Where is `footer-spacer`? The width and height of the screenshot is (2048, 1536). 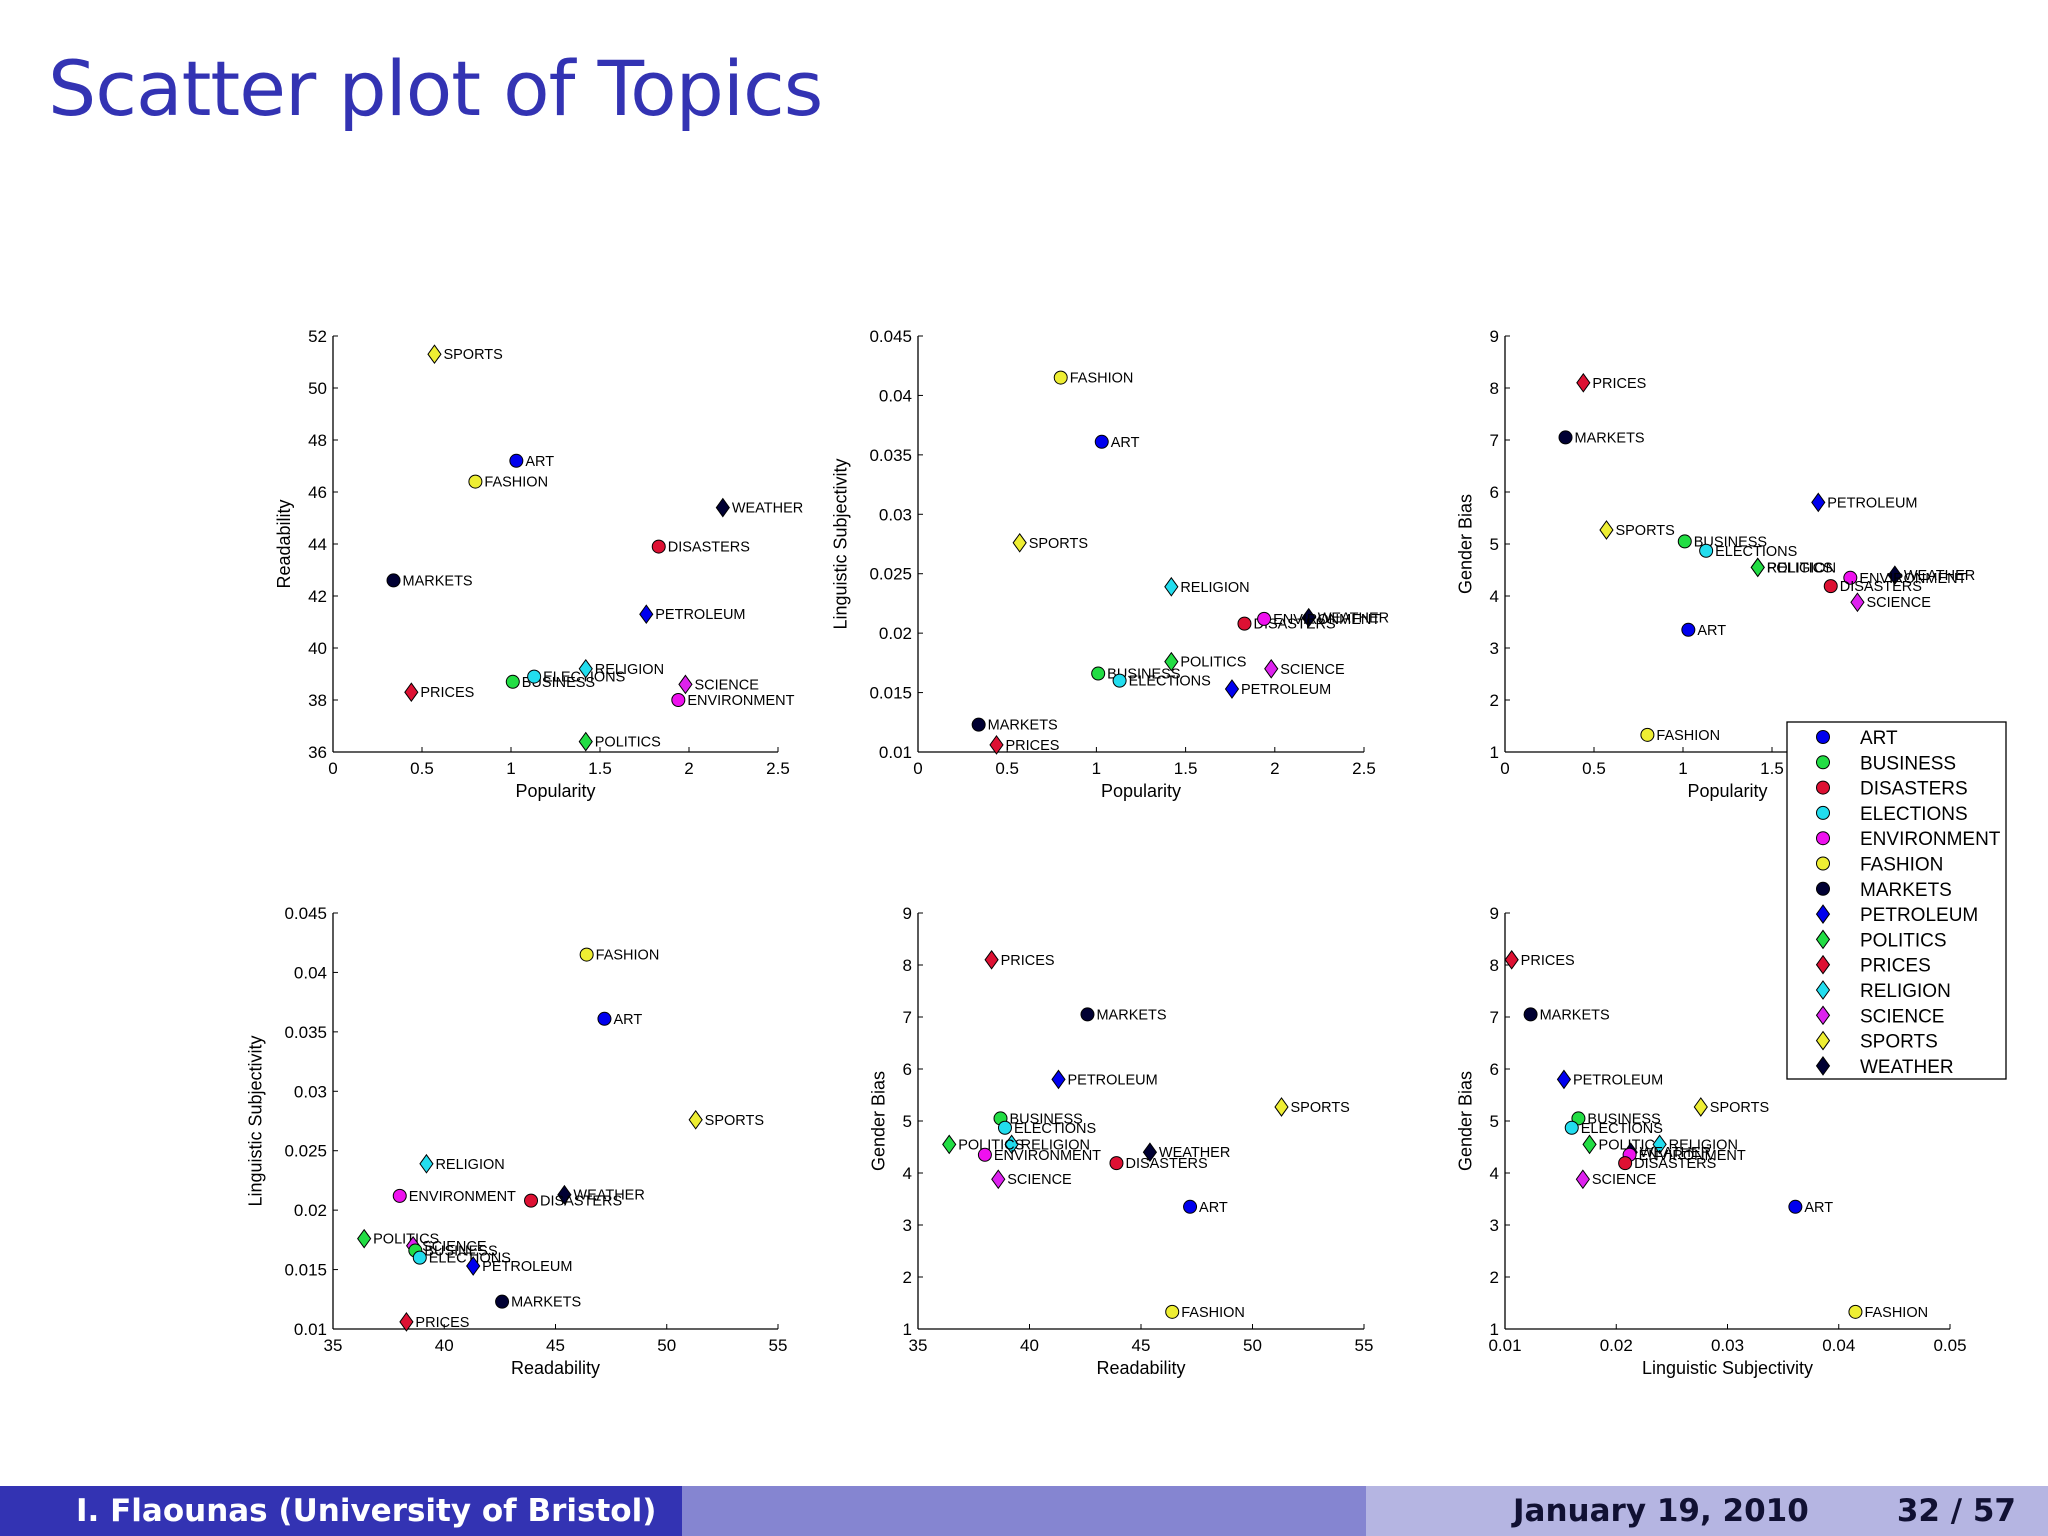
footer-spacer is located at coordinates (1024, 1511).